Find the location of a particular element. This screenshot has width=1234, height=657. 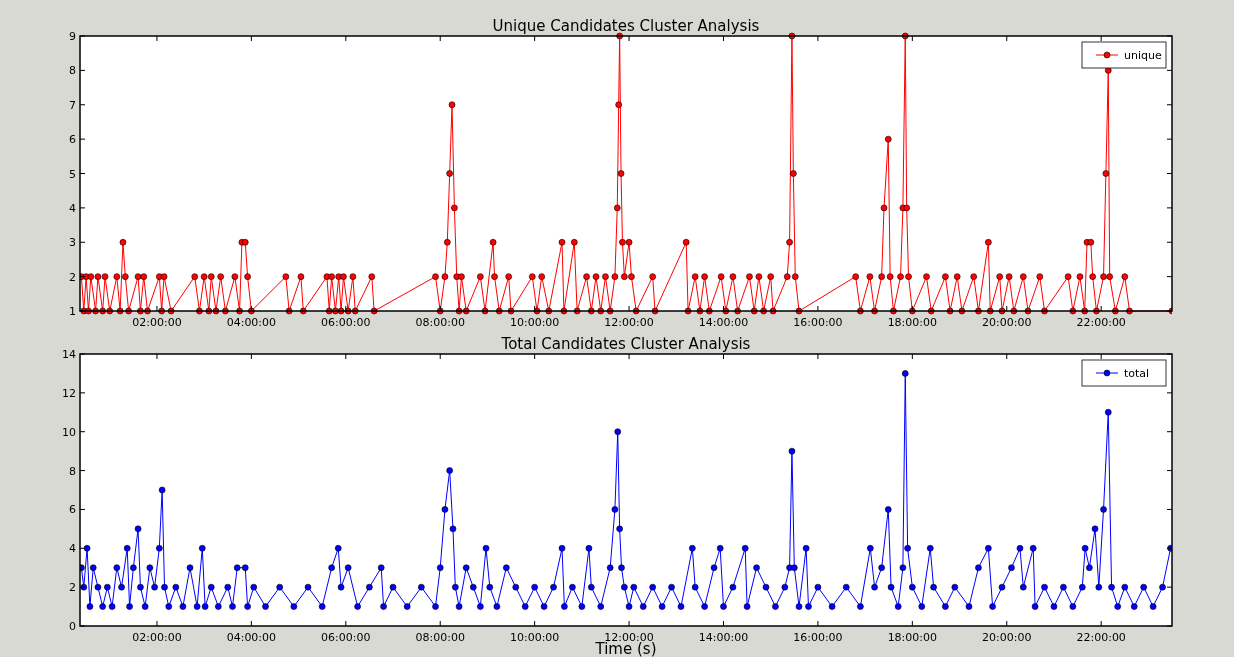

y-tick-label: 1 is located at coordinates (72, 311).